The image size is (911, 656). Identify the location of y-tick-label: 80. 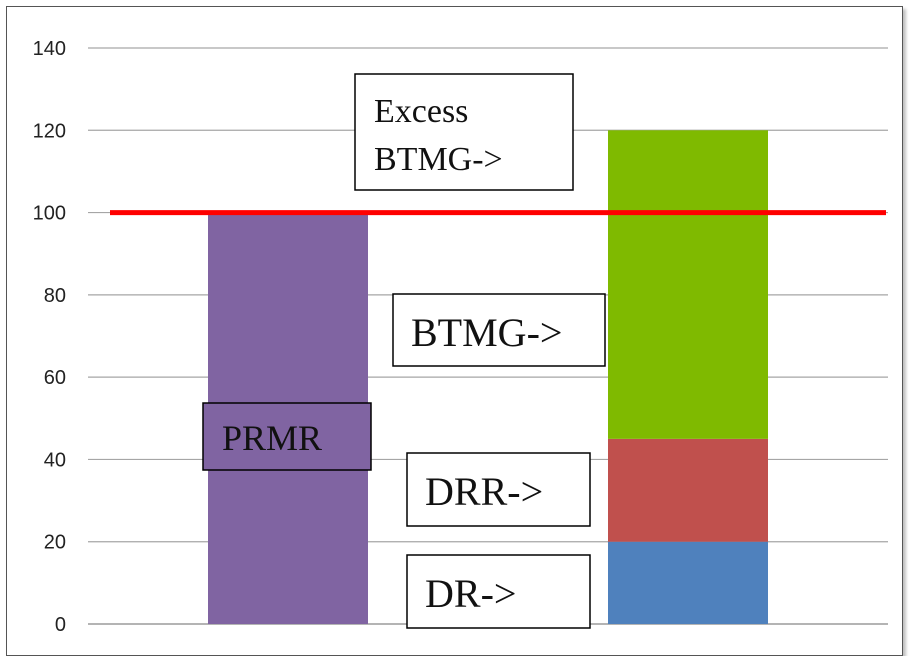
(55, 296).